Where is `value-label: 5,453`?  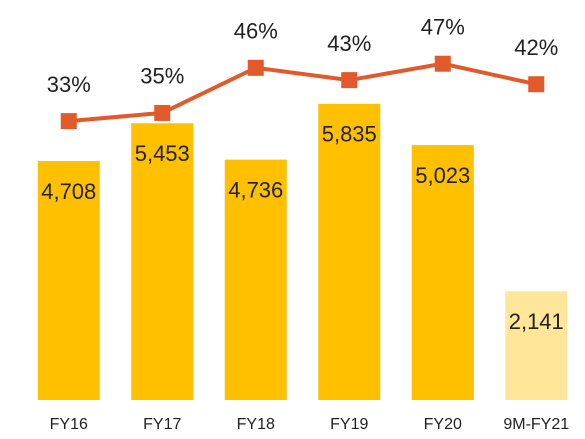 value-label: 5,453 is located at coordinates (162, 153).